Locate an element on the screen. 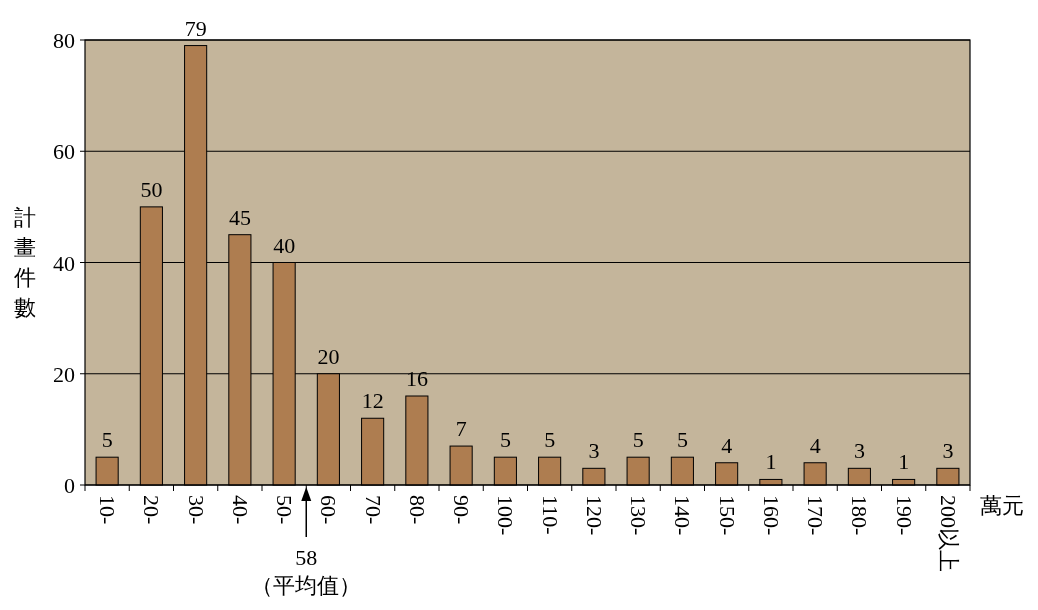 This screenshot has width=1038, height=610. x-tick-label: 90- is located at coordinates (462, 510).